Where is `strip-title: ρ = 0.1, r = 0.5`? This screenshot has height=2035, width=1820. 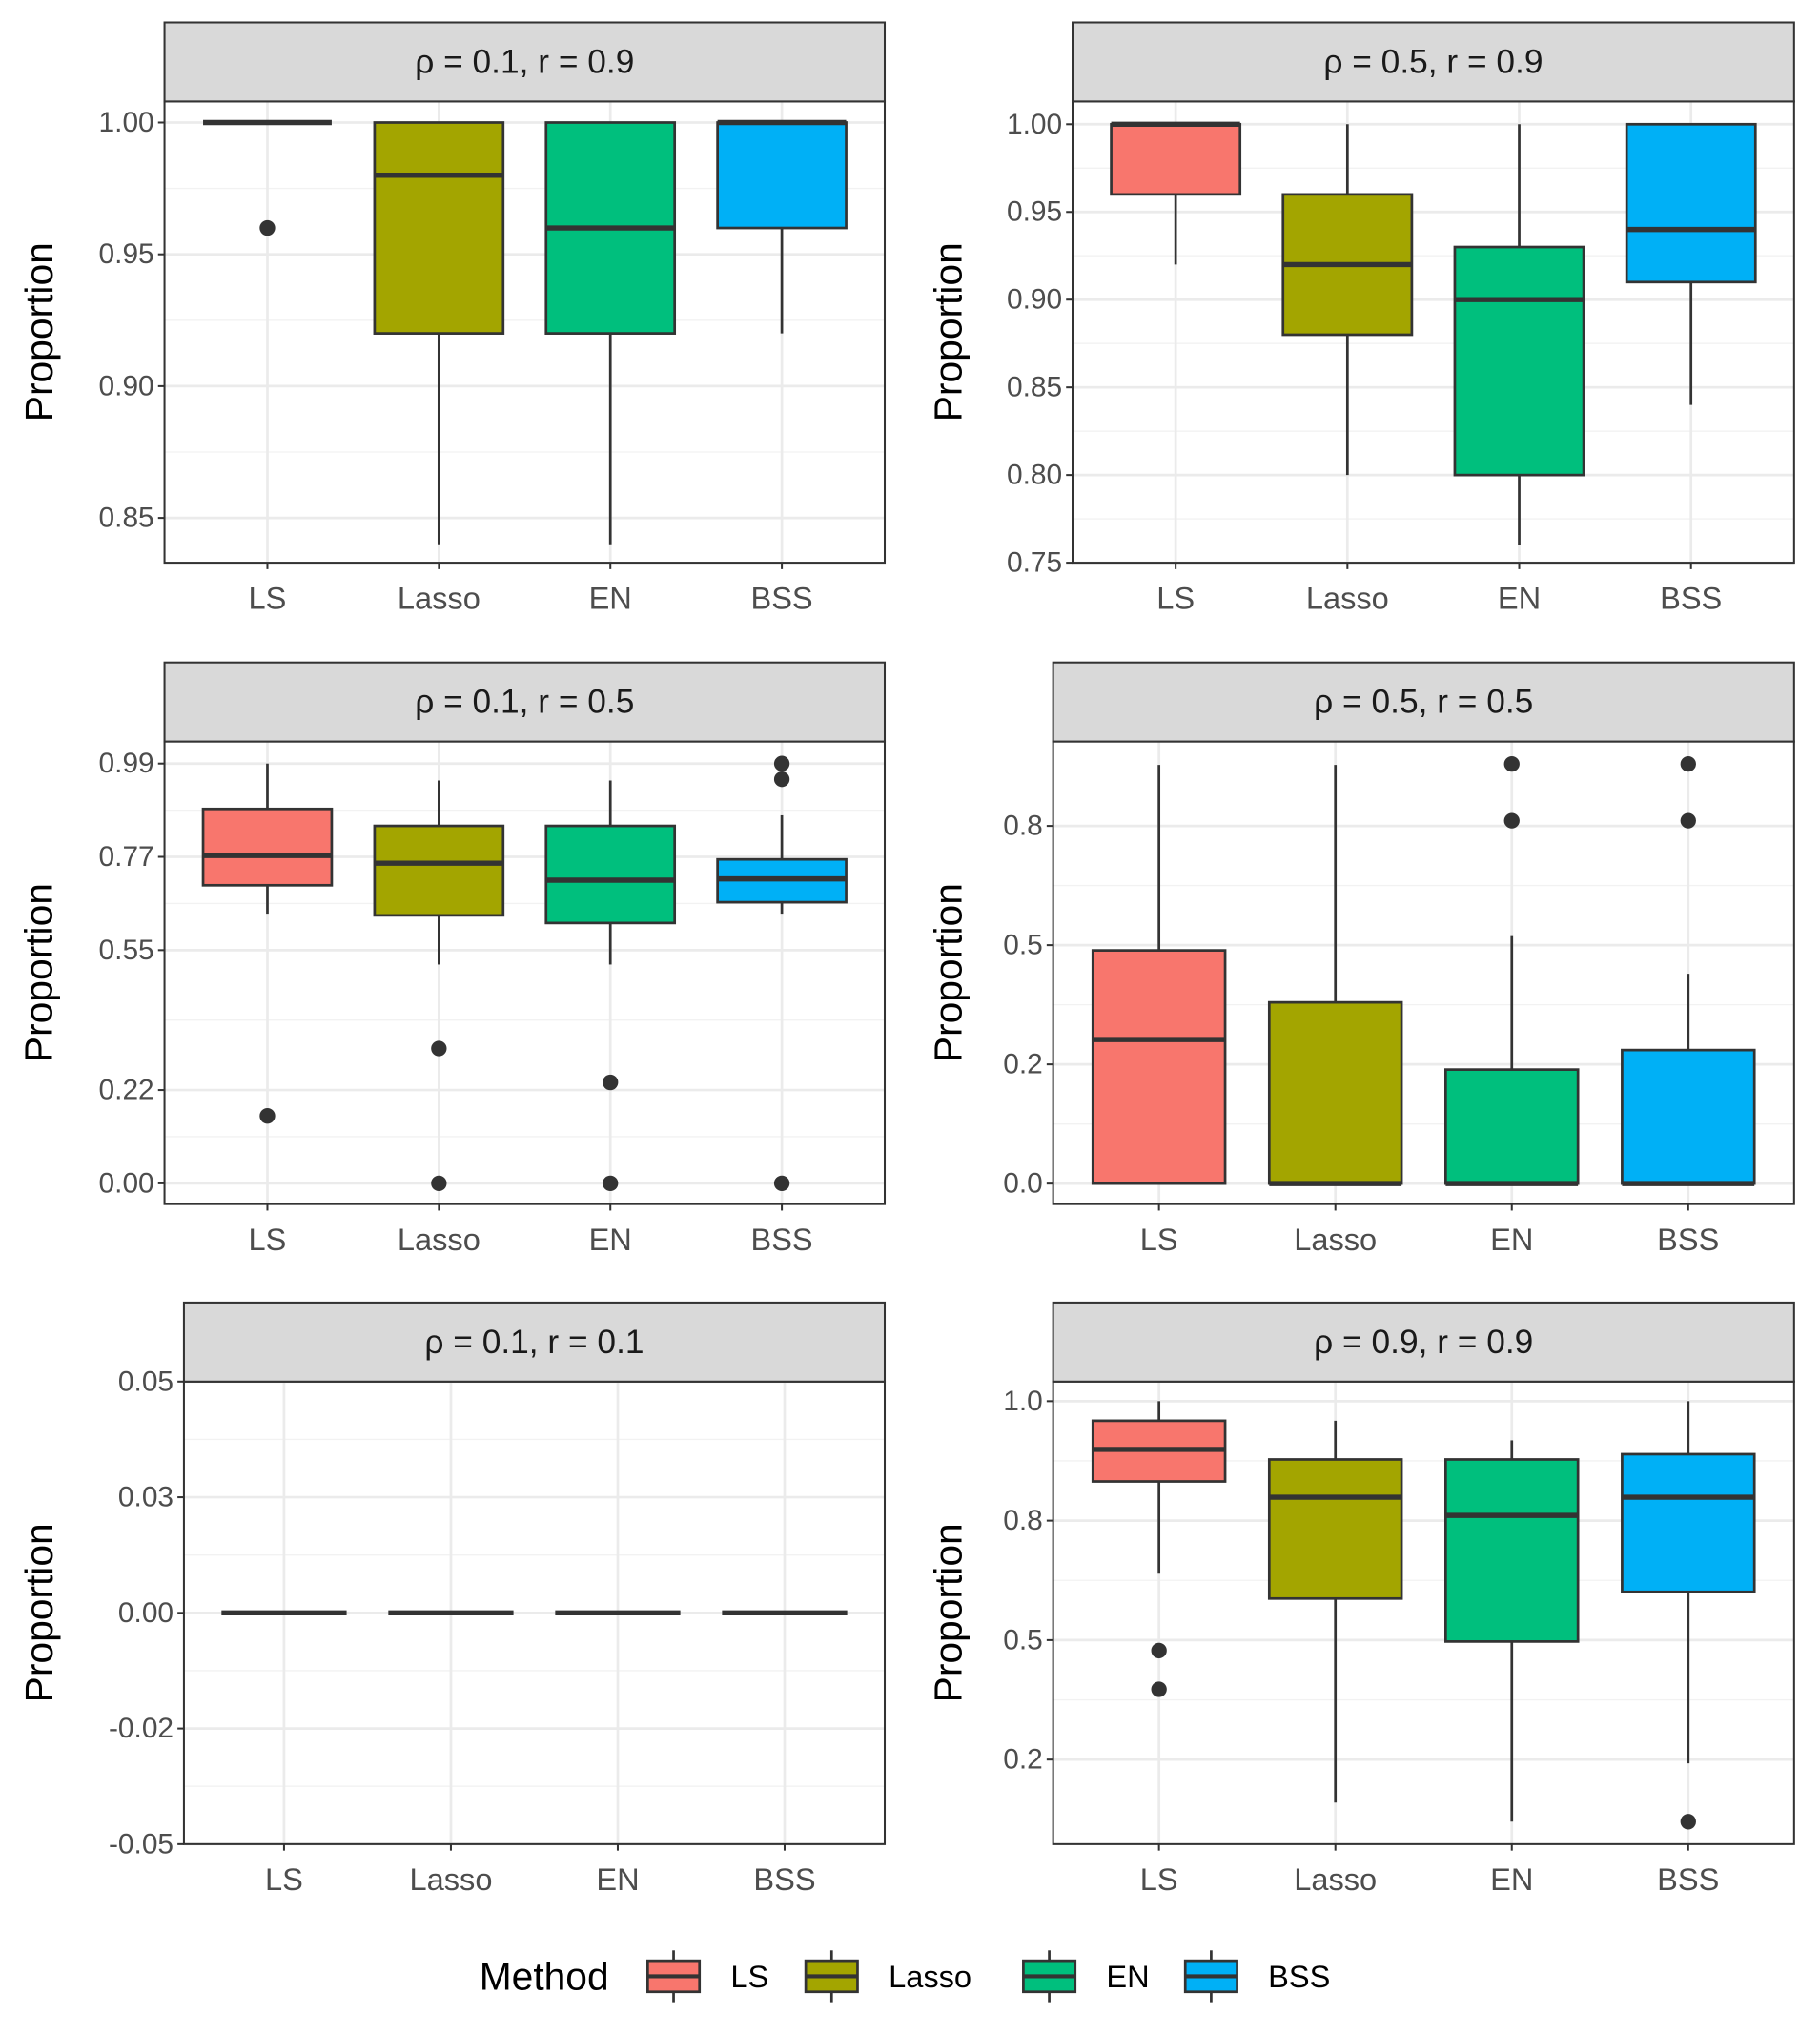
strip-title: ρ = 0.1, r = 0.5 is located at coordinates (524, 702).